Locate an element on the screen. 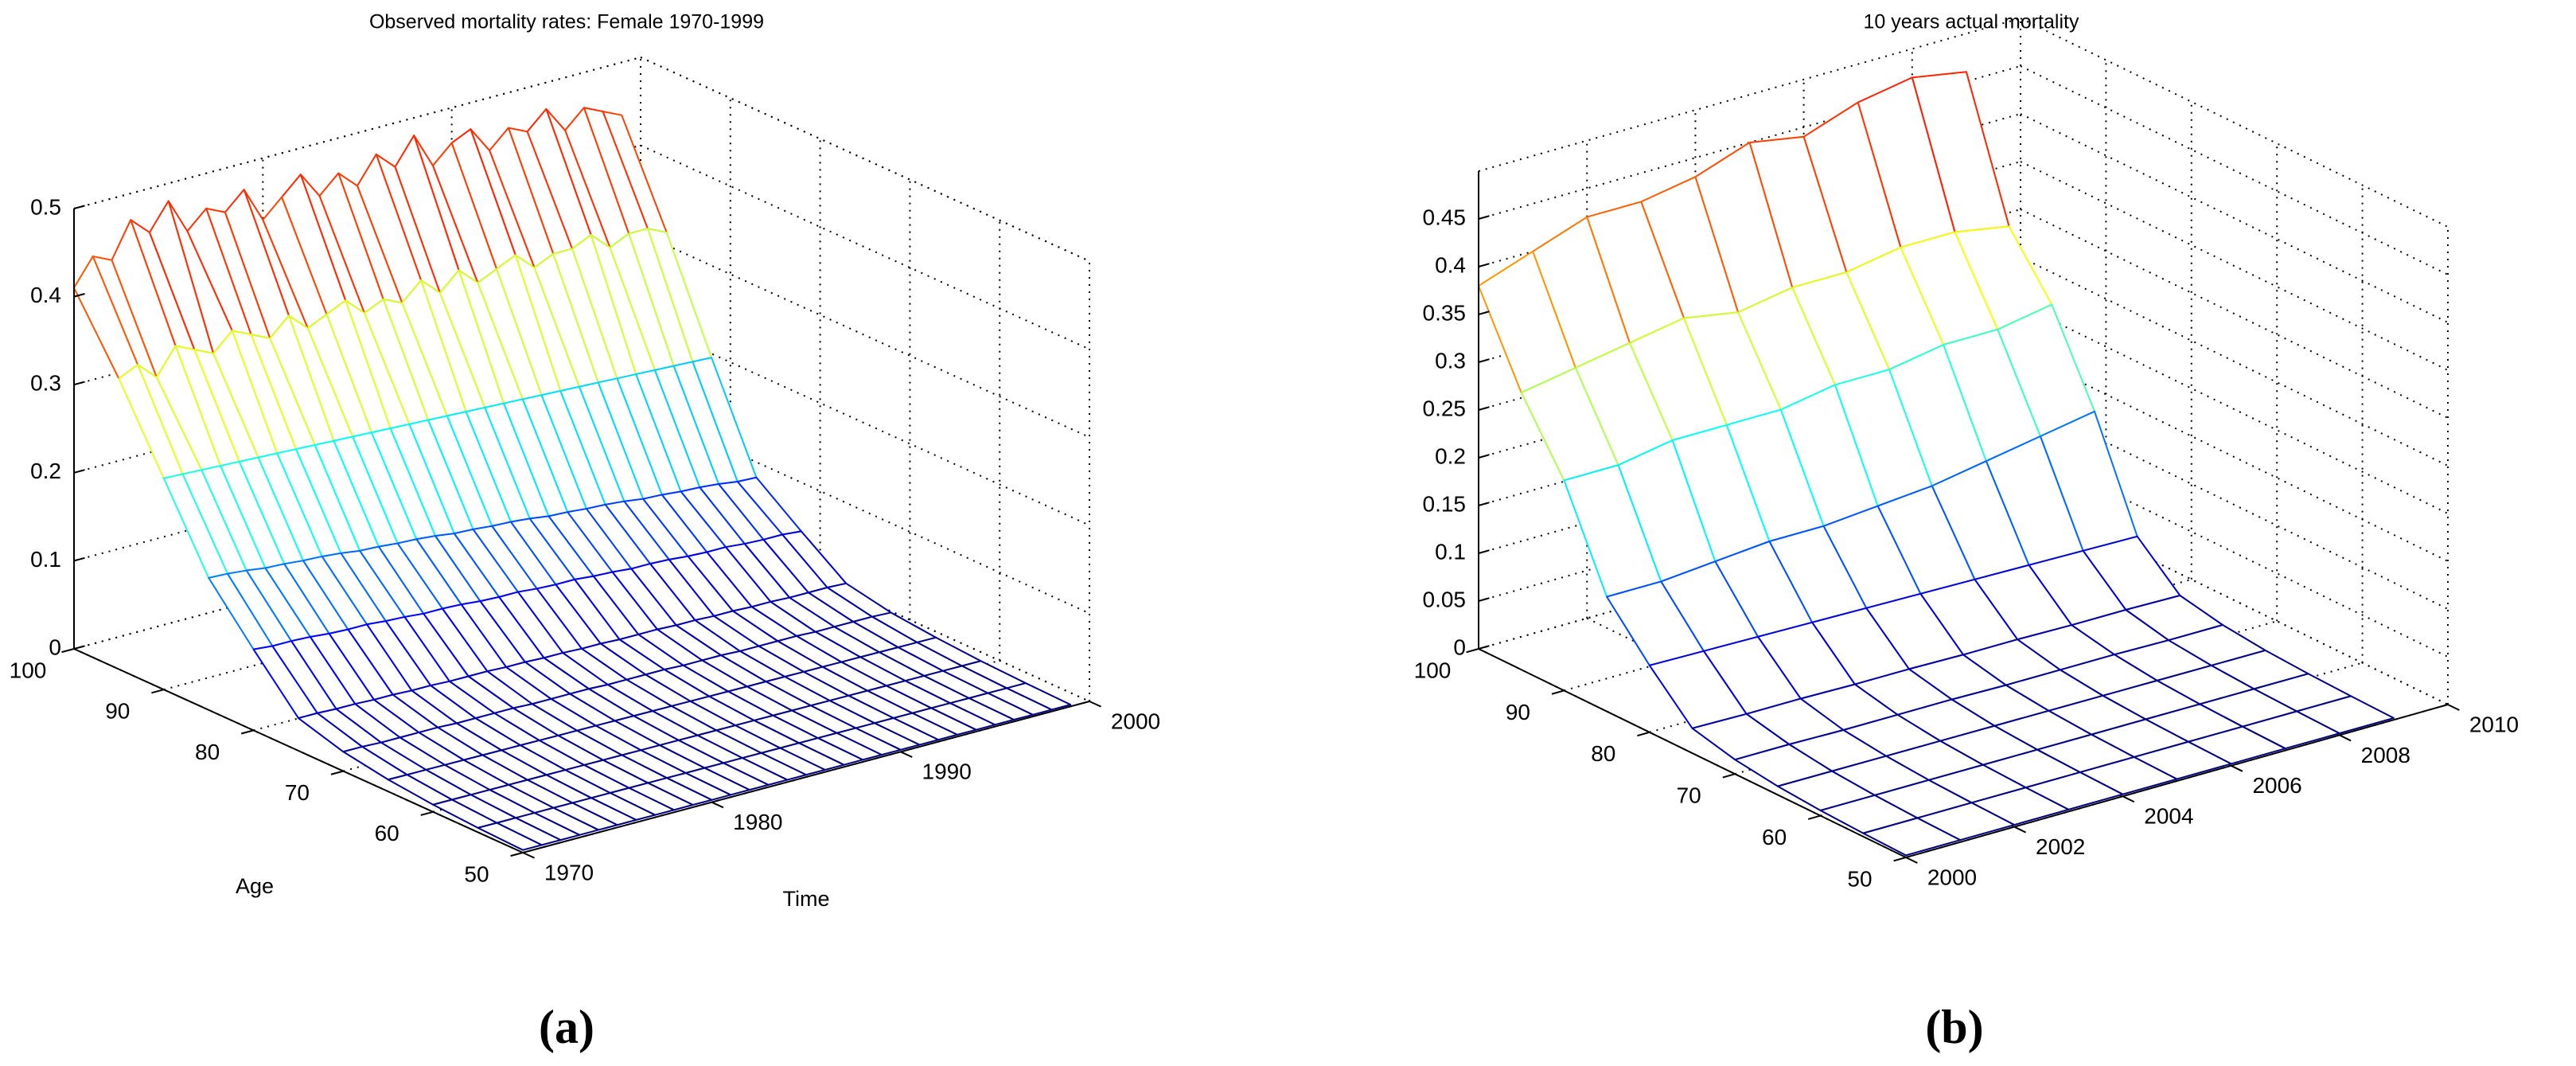 The width and height of the screenshot is (2576, 1066). z-tick-label: 0.25 is located at coordinates (1445, 408).